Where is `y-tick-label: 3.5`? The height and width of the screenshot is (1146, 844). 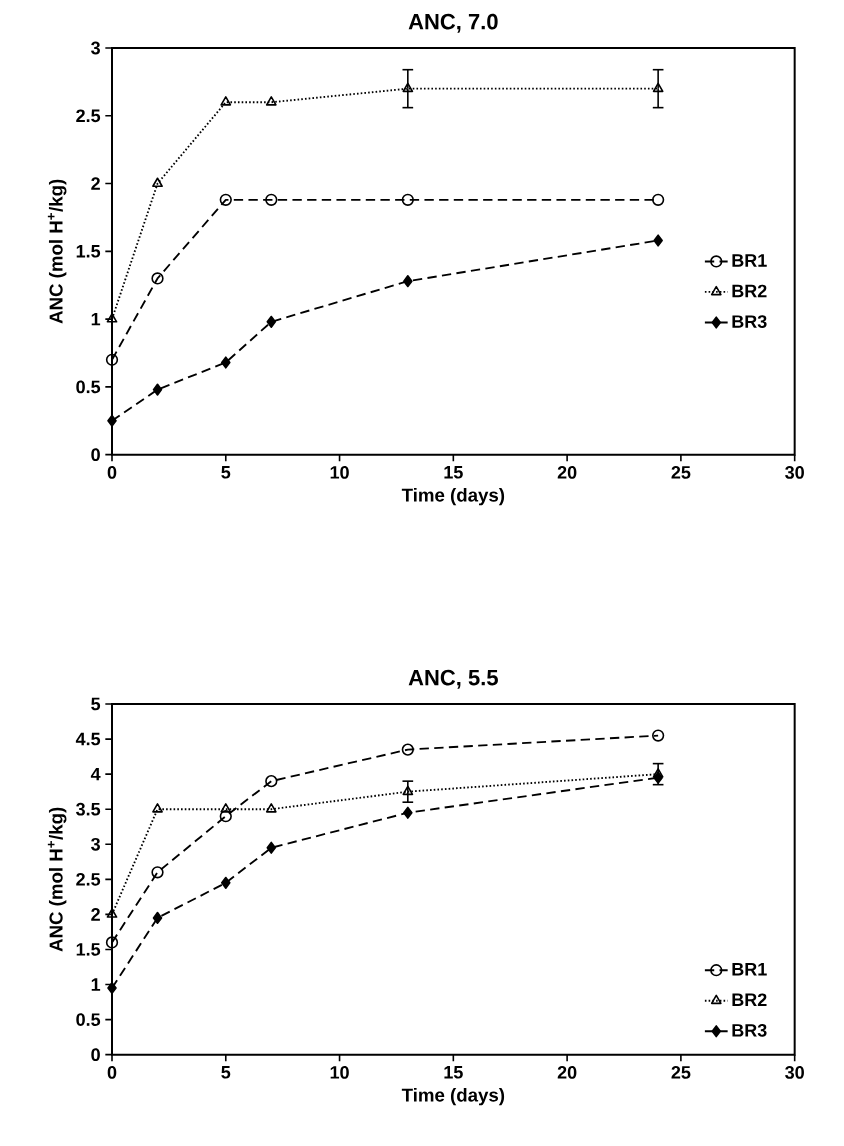 y-tick-label: 3.5 is located at coordinates (88, 809).